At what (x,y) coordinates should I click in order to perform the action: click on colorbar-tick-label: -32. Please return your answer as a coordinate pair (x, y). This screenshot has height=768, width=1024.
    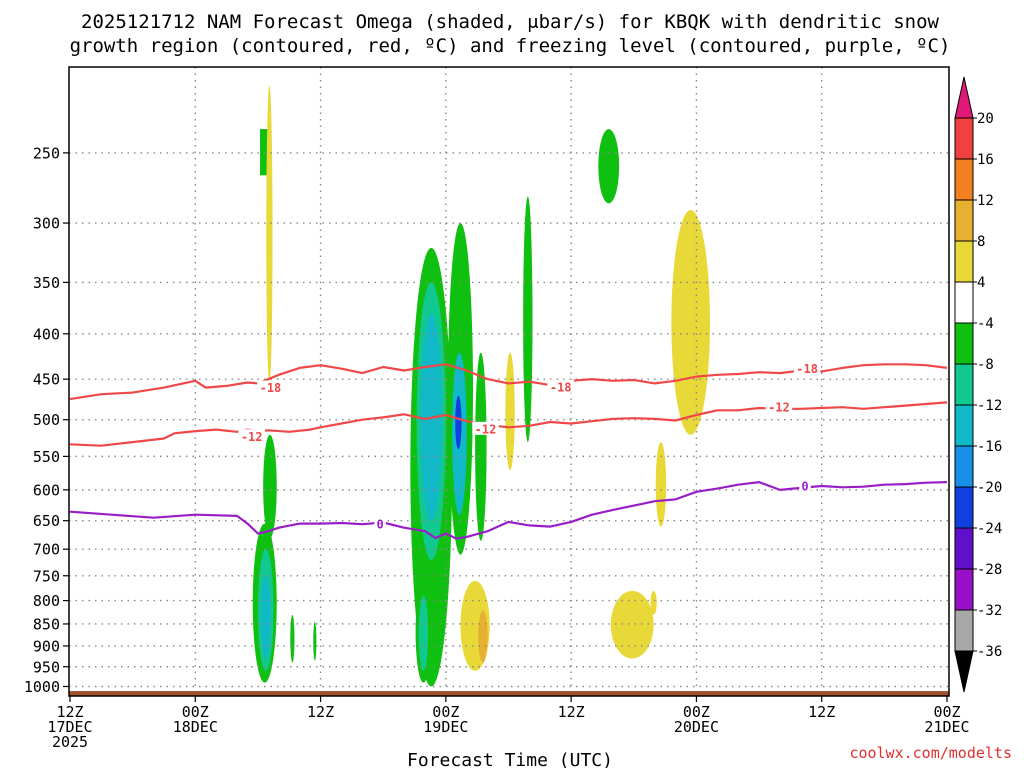
    Looking at the image, I should click on (989, 611).